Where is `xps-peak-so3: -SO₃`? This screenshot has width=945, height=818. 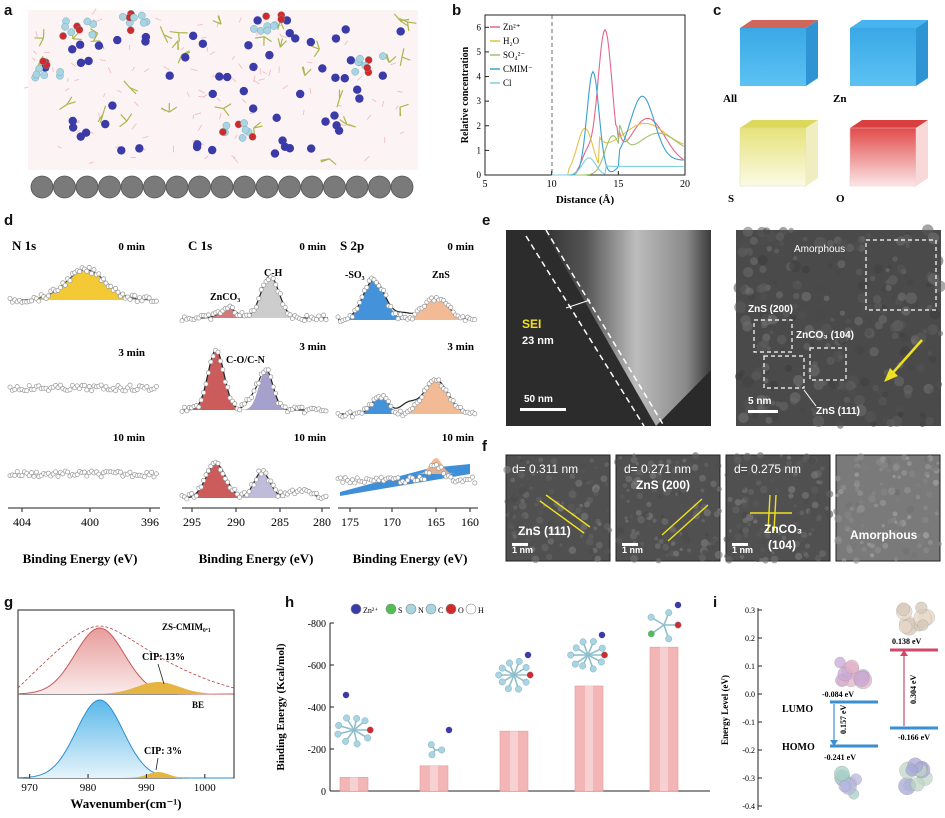 xps-peak-so3: -SO₃ is located at coordinates (355, 275).